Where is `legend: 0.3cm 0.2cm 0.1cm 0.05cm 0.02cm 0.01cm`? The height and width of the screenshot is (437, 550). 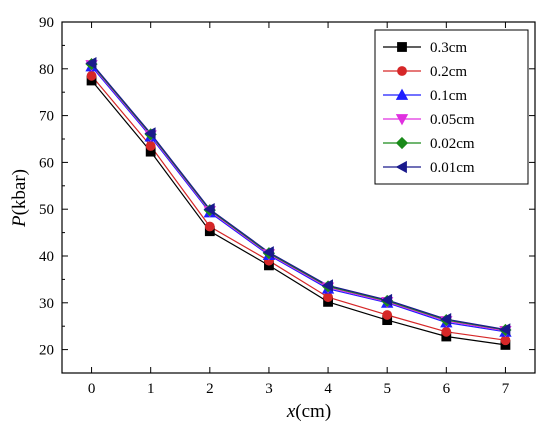 legend: 0.3cm 0.2cm 0.1cm 0.05cm 0.02cm 0.01cm is located at coordinates (451, 107).